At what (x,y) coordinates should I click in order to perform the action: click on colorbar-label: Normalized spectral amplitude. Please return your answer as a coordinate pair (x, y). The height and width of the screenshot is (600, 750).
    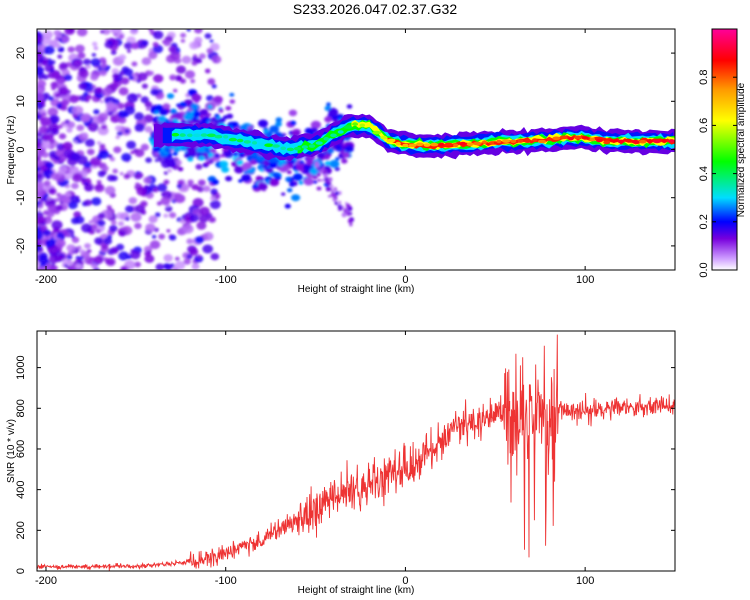
    Looking at the image, I should click on (741, 149).